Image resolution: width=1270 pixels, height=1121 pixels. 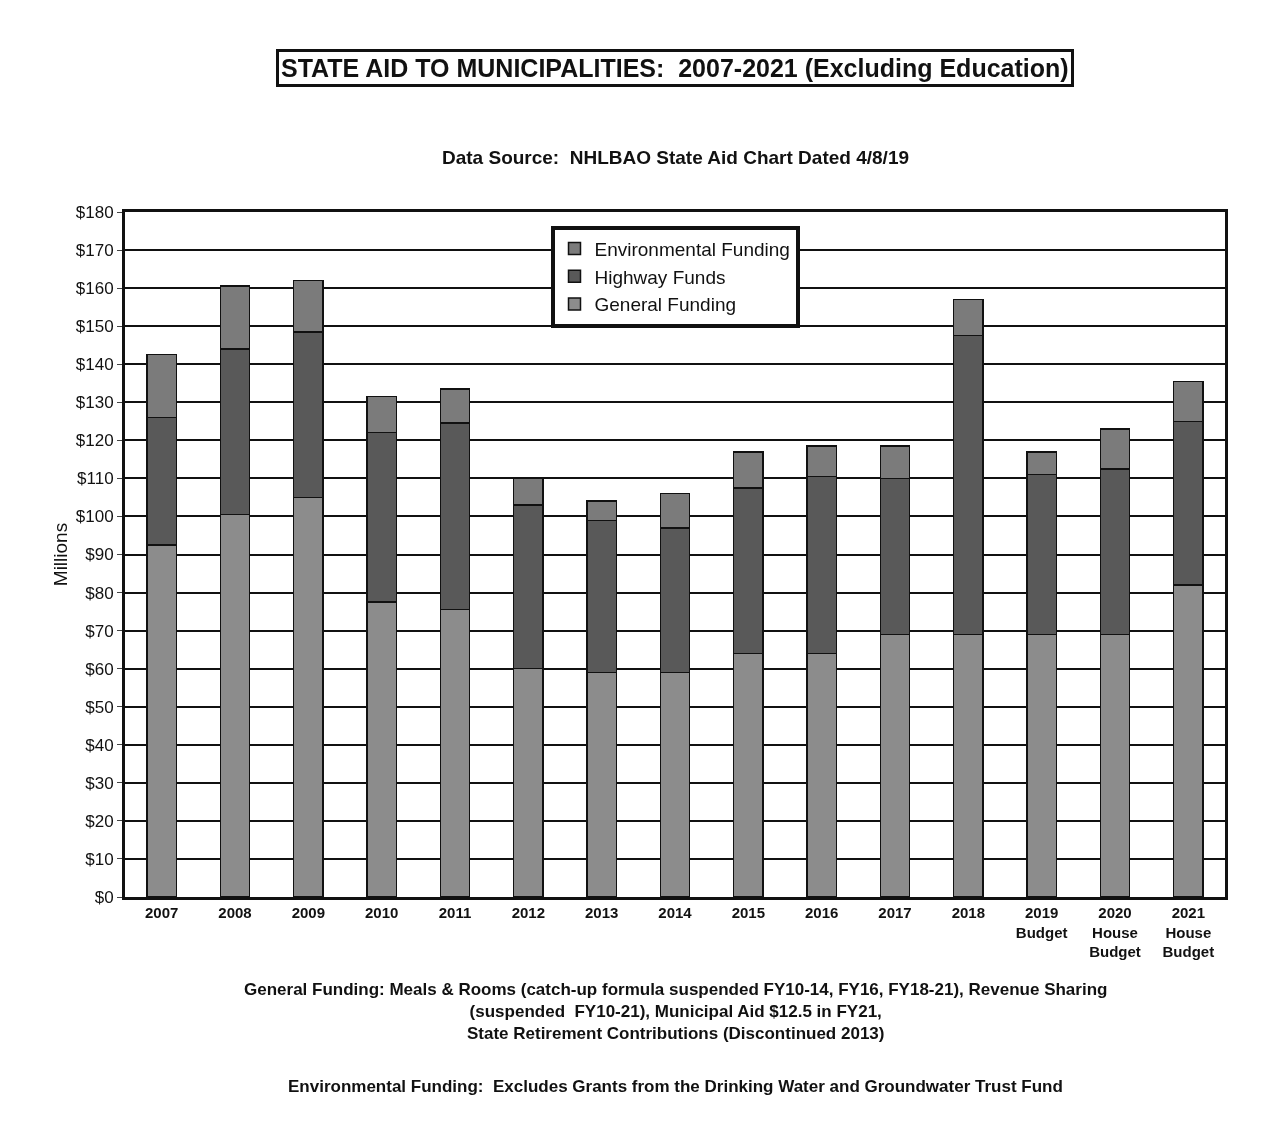 I want to click on y-tick-label: $140, so click(x=94, y=365).